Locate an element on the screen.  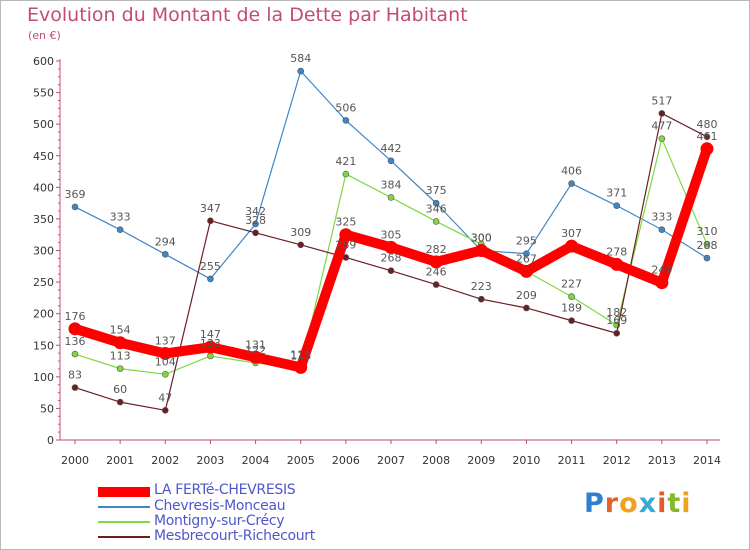
x-tick-label: 2012 is located at coordinates (617, 460).